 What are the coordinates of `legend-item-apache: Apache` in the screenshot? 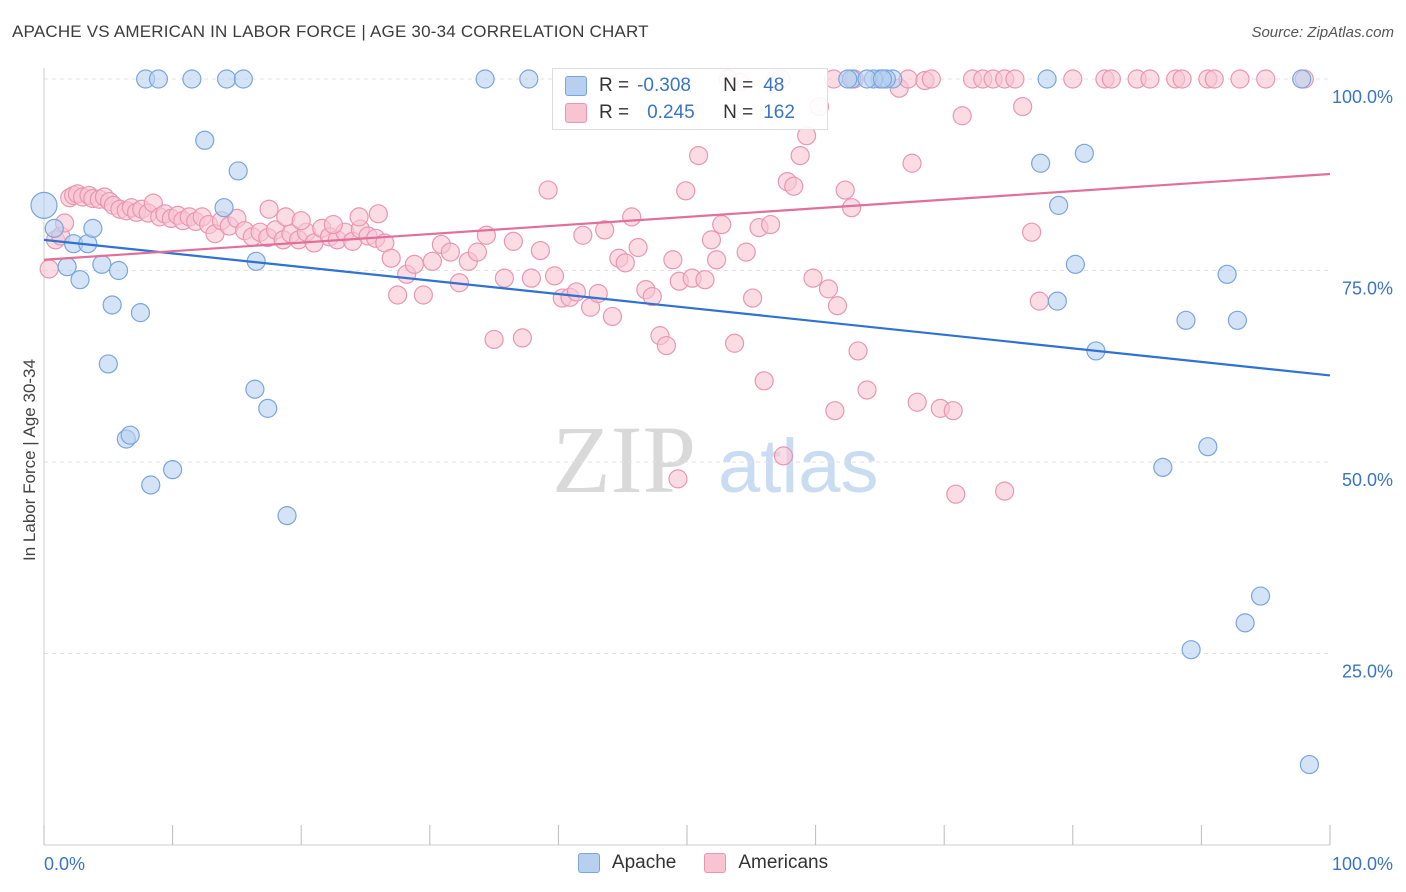 It's located at (626, 863).